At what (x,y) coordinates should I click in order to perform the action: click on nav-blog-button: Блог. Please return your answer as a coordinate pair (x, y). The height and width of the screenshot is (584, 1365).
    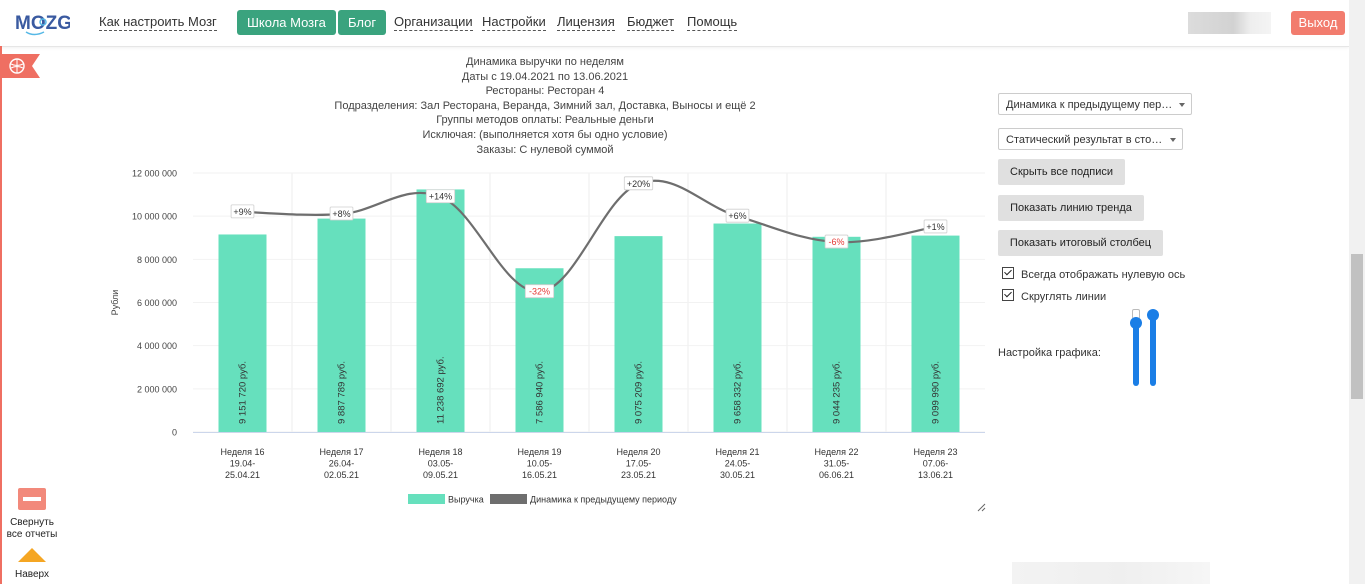
    Looking at the image, I should click on (362, 22).